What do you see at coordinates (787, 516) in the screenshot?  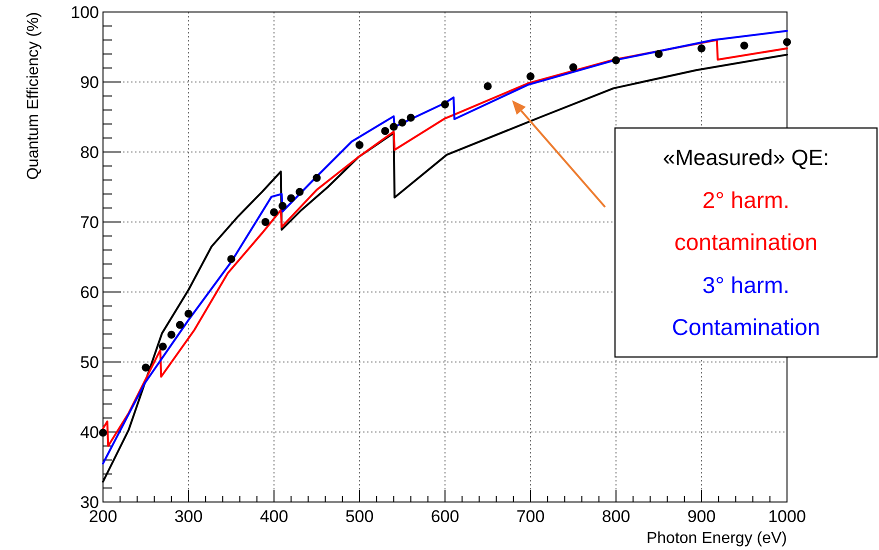 I see `x-tick-label: 1000` at bounding box center [787, 516].